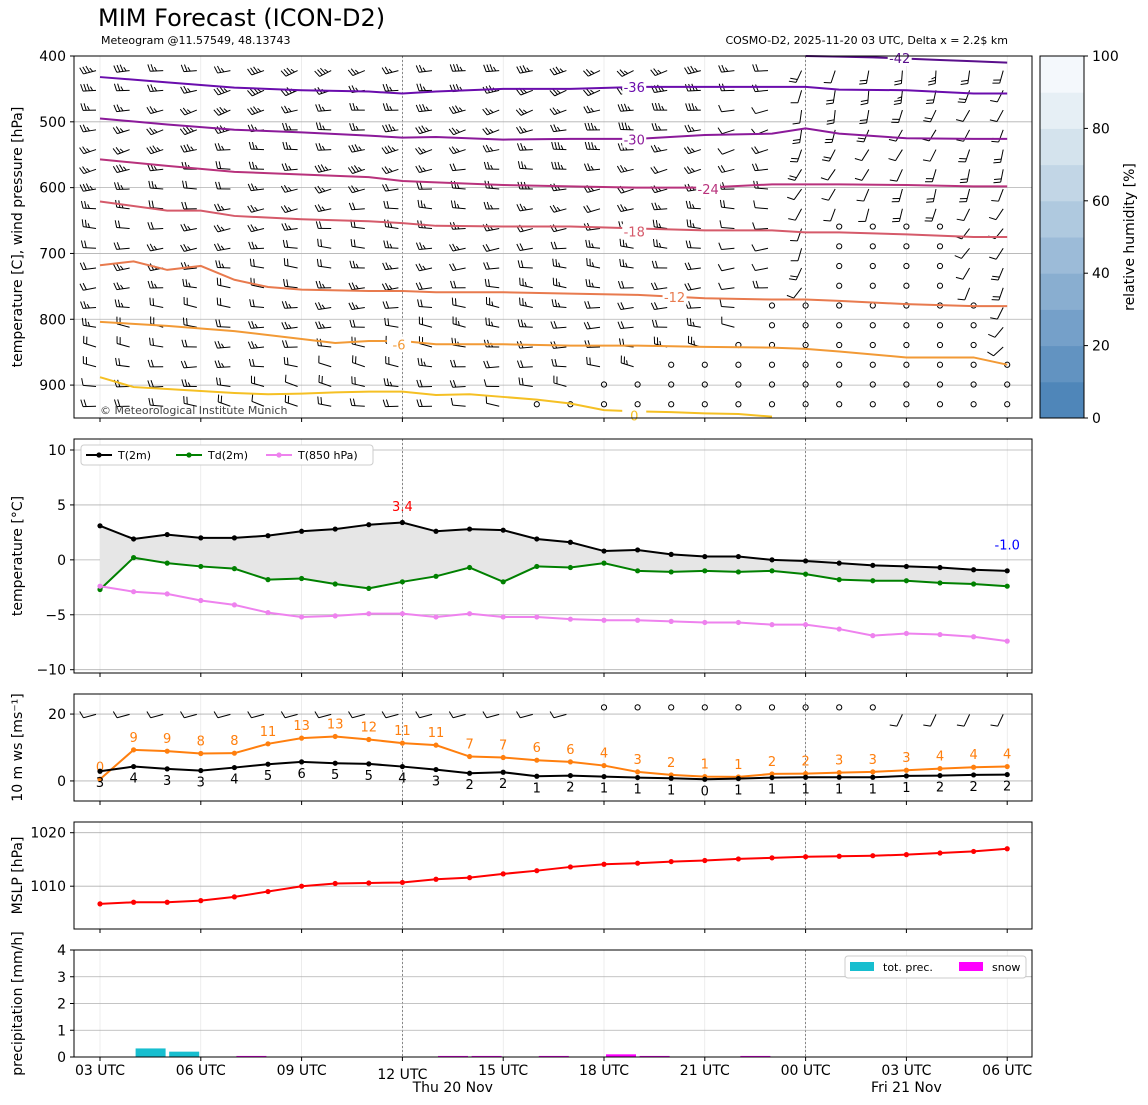 The height and width of the screenshot is (1105, 1148). Describe the element at coordinates (604, 1071) in the screenshot. I see `time-tick-label: 18 UTC` at that location.